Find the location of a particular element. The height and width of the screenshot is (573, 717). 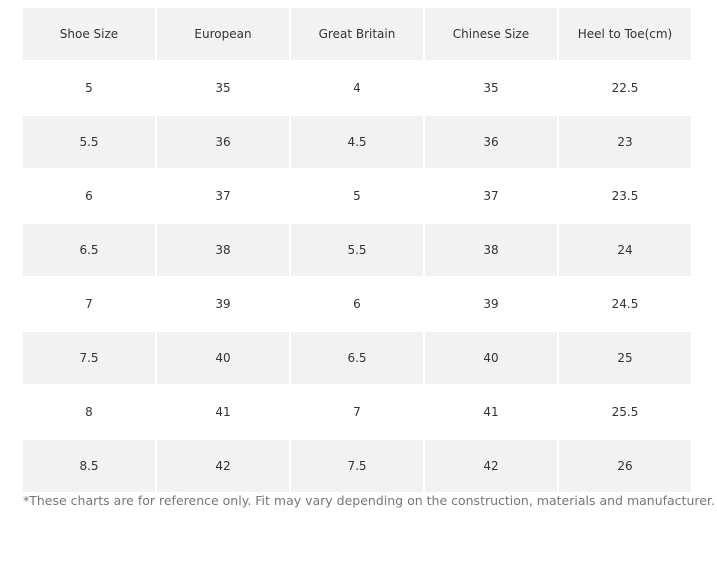

table-row: 5.5 36 4.5 36 23 is located at coordinates (357, 142).